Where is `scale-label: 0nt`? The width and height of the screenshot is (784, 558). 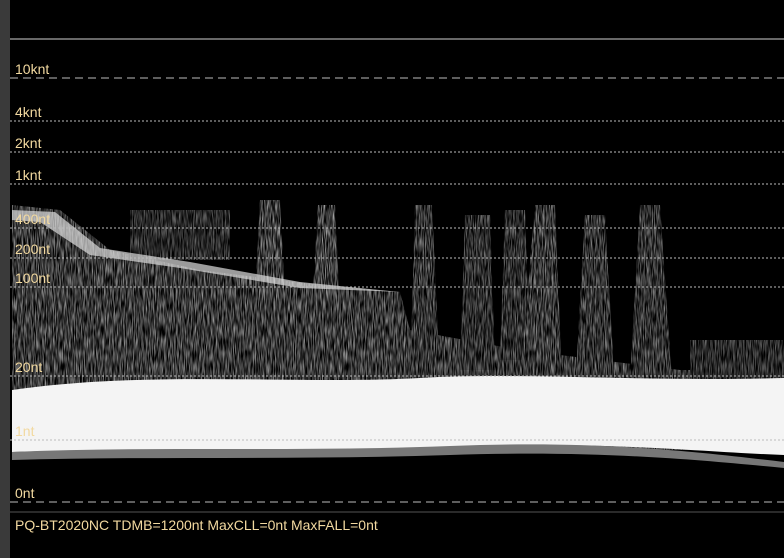 scale-label: 0nt is located at coordinates (25, 493).